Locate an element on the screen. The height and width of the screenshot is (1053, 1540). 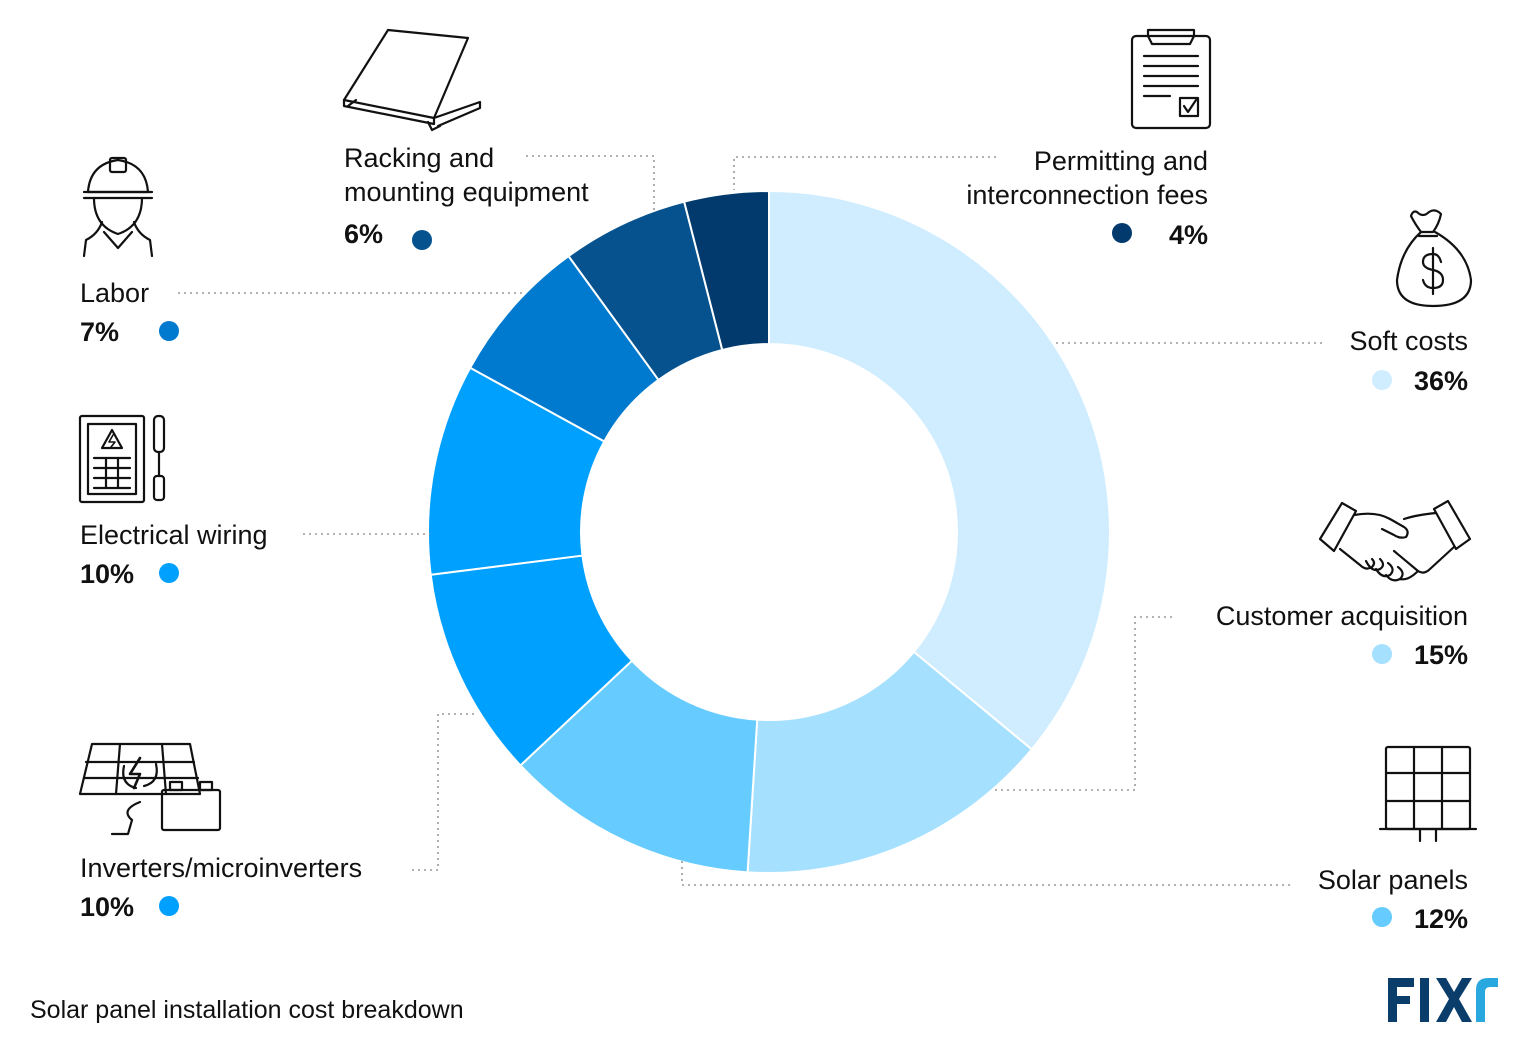
slice-value-label: 7% is located at coordinates (99, 332).